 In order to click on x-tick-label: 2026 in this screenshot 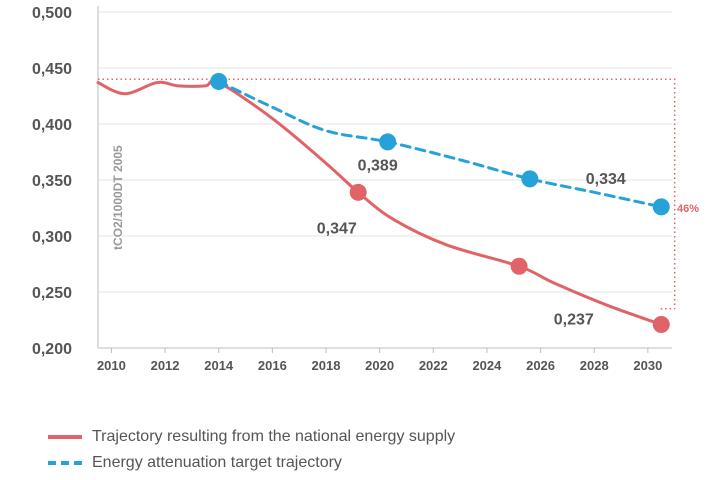, I will do `click(540, 365)`.